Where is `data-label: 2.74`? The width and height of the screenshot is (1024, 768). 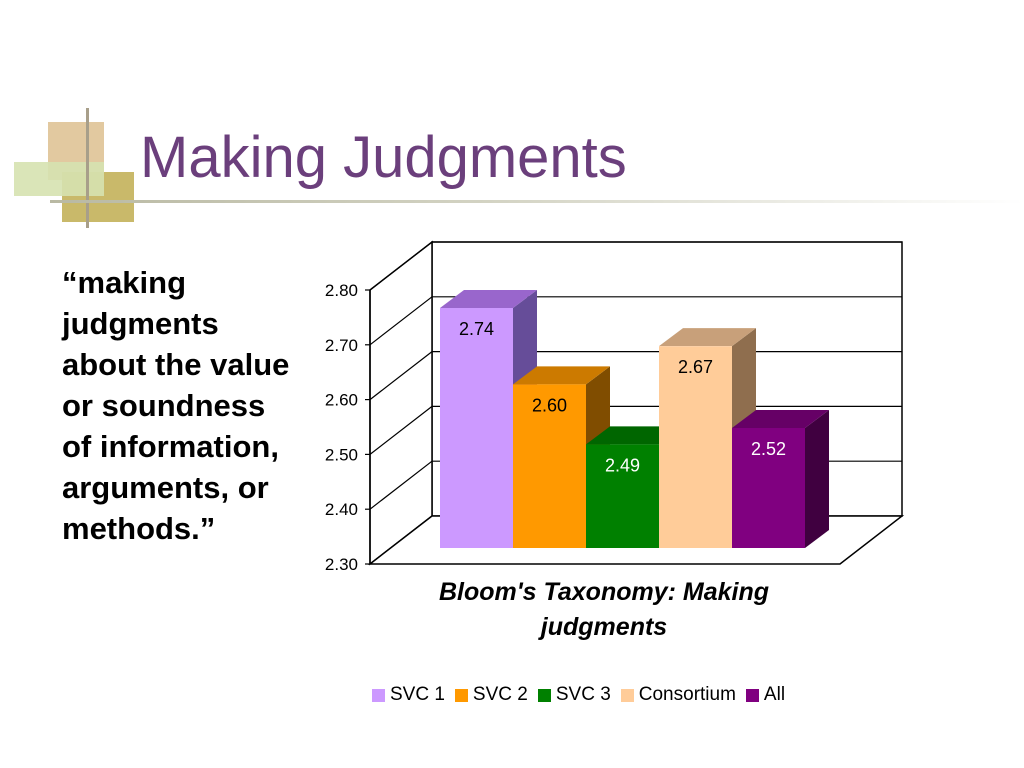
data-label: 2.74 is located at coordinates (476, 329).